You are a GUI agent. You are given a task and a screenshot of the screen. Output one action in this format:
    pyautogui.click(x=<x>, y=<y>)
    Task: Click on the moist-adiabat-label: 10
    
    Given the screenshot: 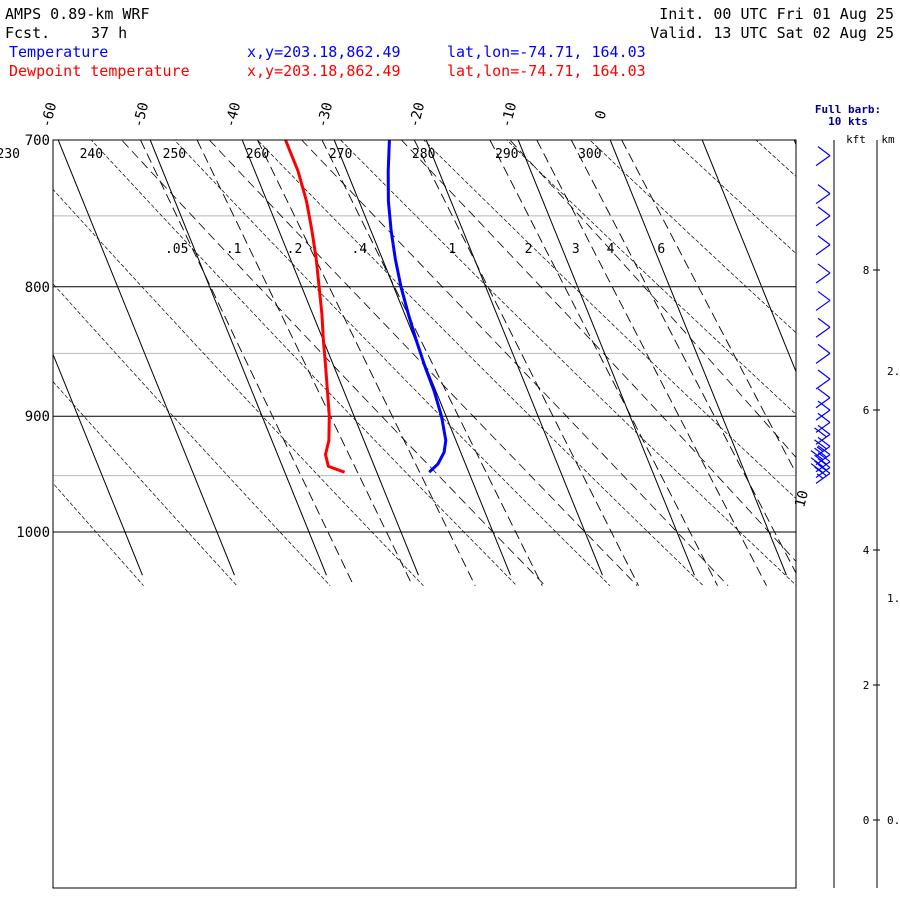 What is the action you would take?
    pyautogui.click(x=802, y=499)
    